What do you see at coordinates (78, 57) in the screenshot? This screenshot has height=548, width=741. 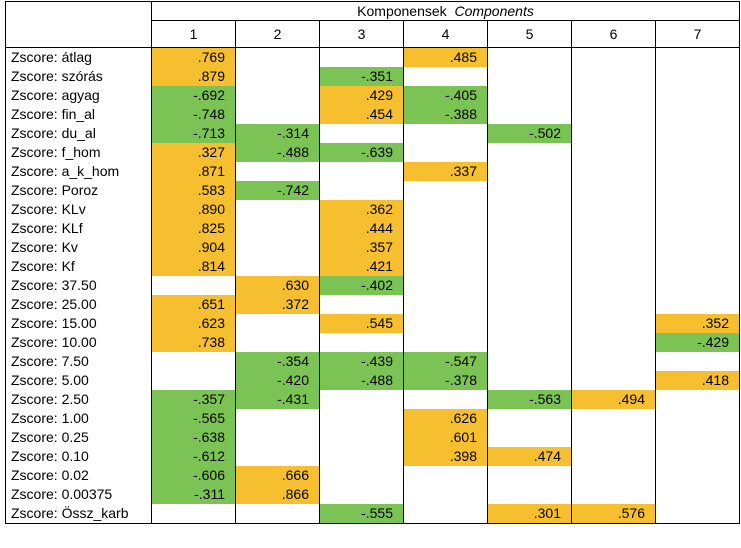 I see `row-label: Zscore: átlag` at bounding box center [78, 57].